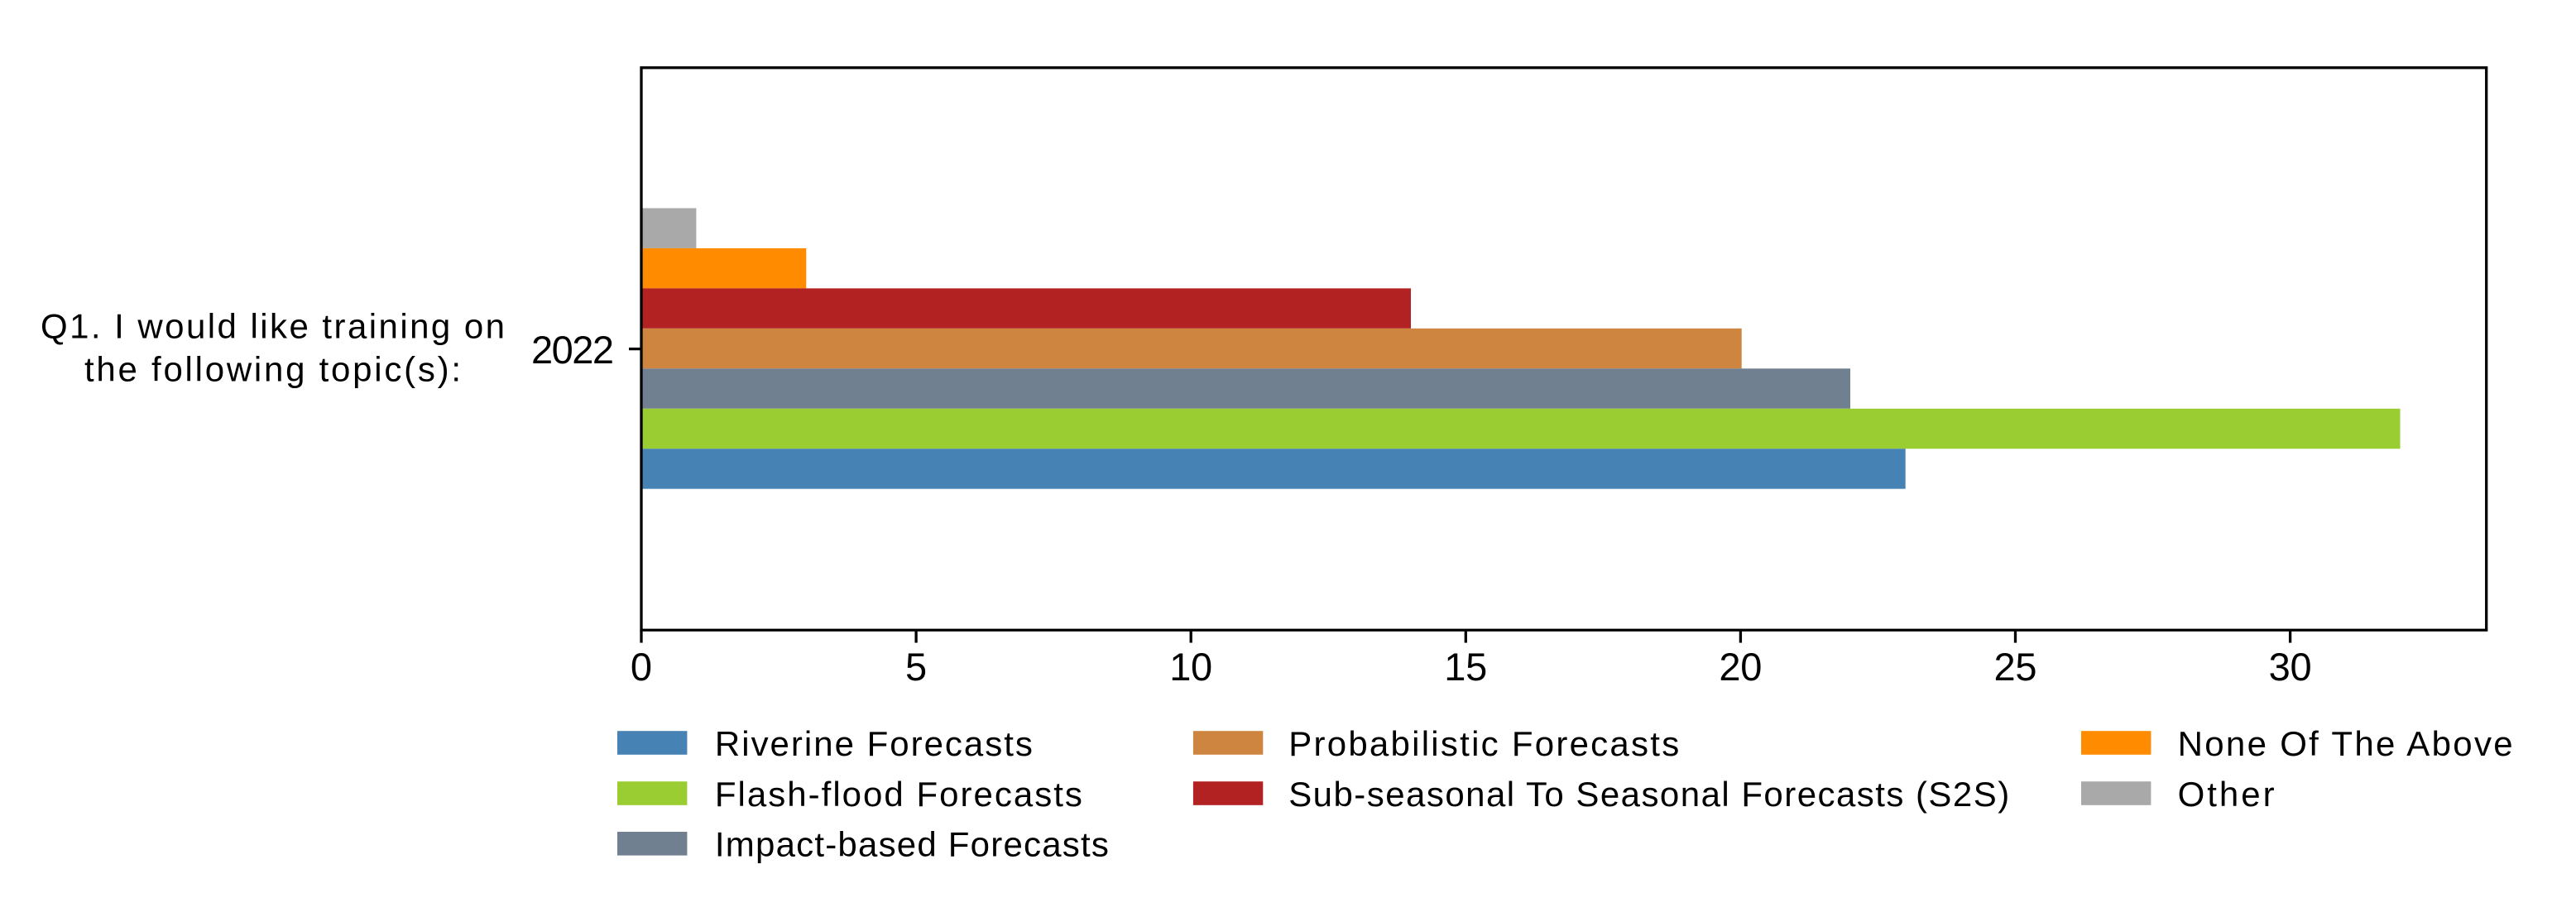 The width and height of the screenshot is (2576, 898). Describe the element at coordinates (2016, 667) in the screenshot. I see `svg-text: 25` at that location.